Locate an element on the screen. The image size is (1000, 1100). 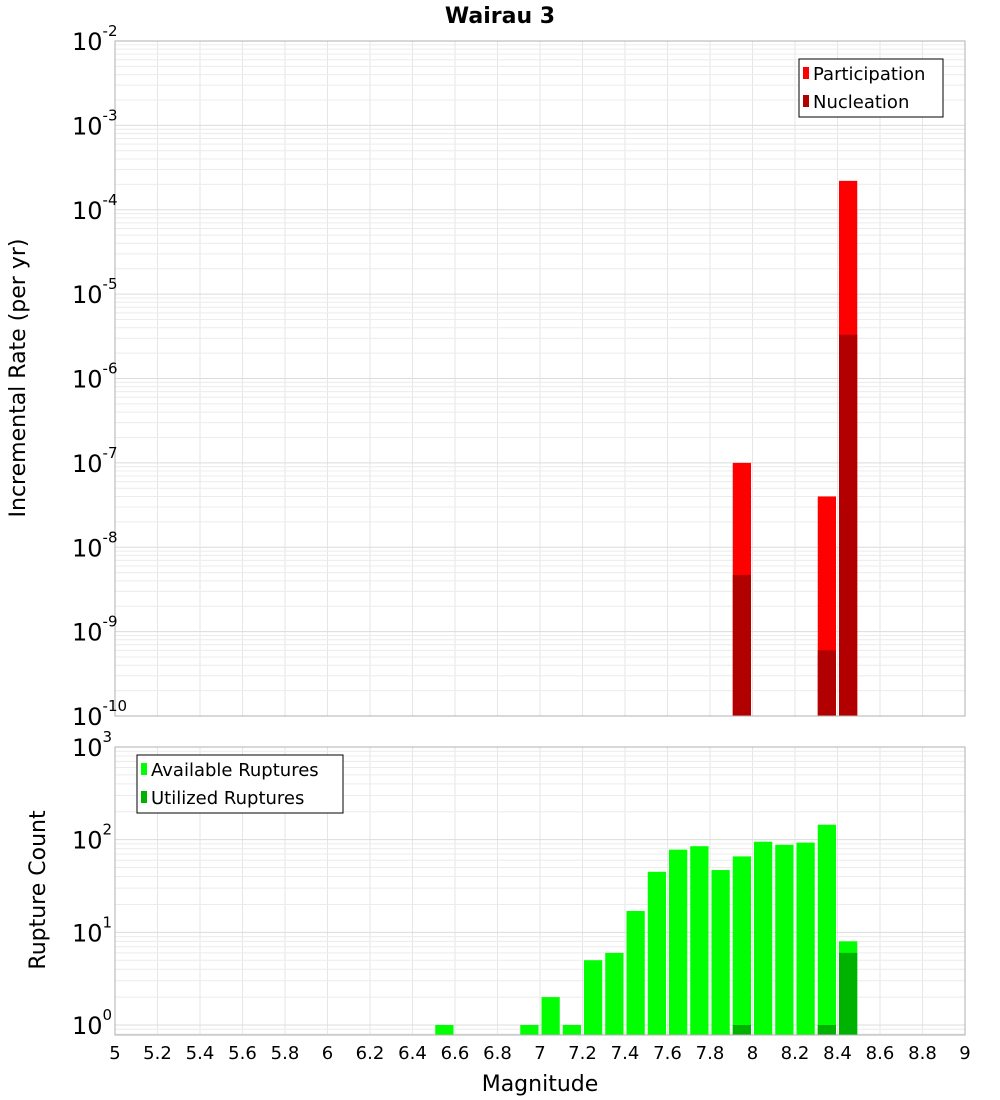
top-y-ticks: 10⁻¹⁰ 10⁻⁹ 10⁻⁸ 10⁻⁷ 10⁻⁶ 10⁻⁵ 10⁻⁴ 10⁻³ 10⁻² is located at coordinates (99, 376).